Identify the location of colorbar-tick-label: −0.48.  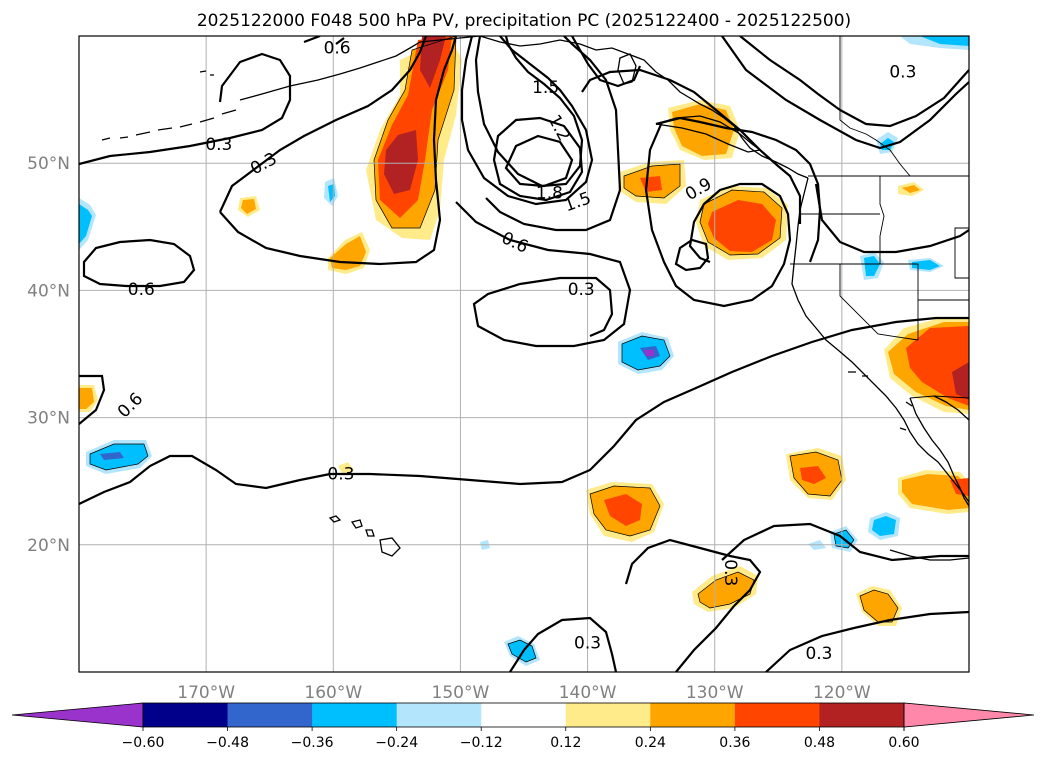
(227, 743).